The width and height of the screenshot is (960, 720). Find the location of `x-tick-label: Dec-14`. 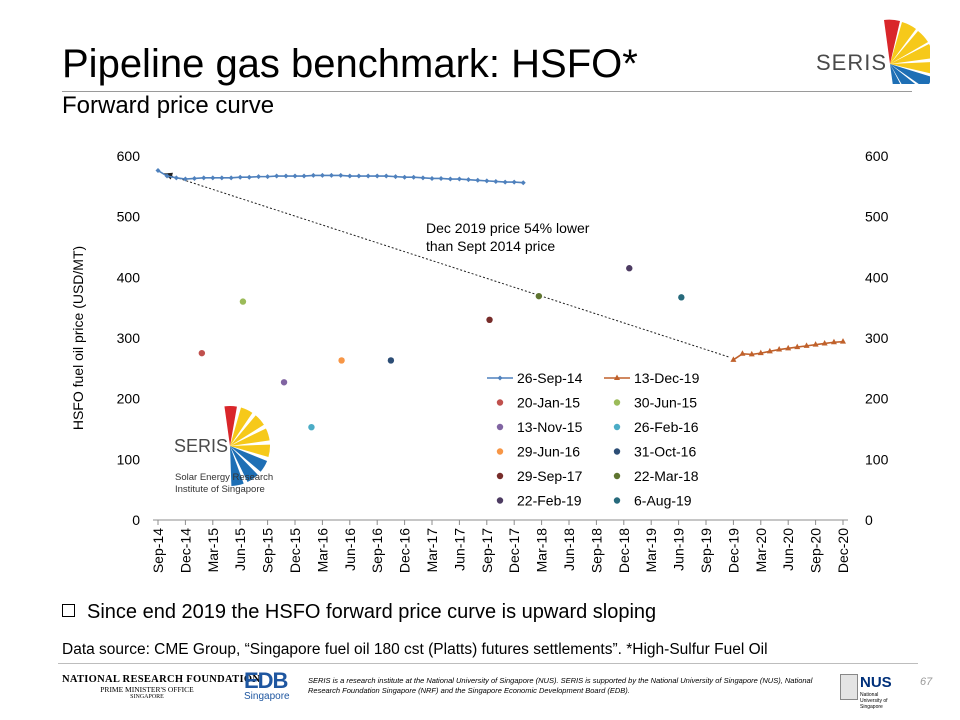

x-tick-label: Dec-14 is located at coordinates (185, 550).